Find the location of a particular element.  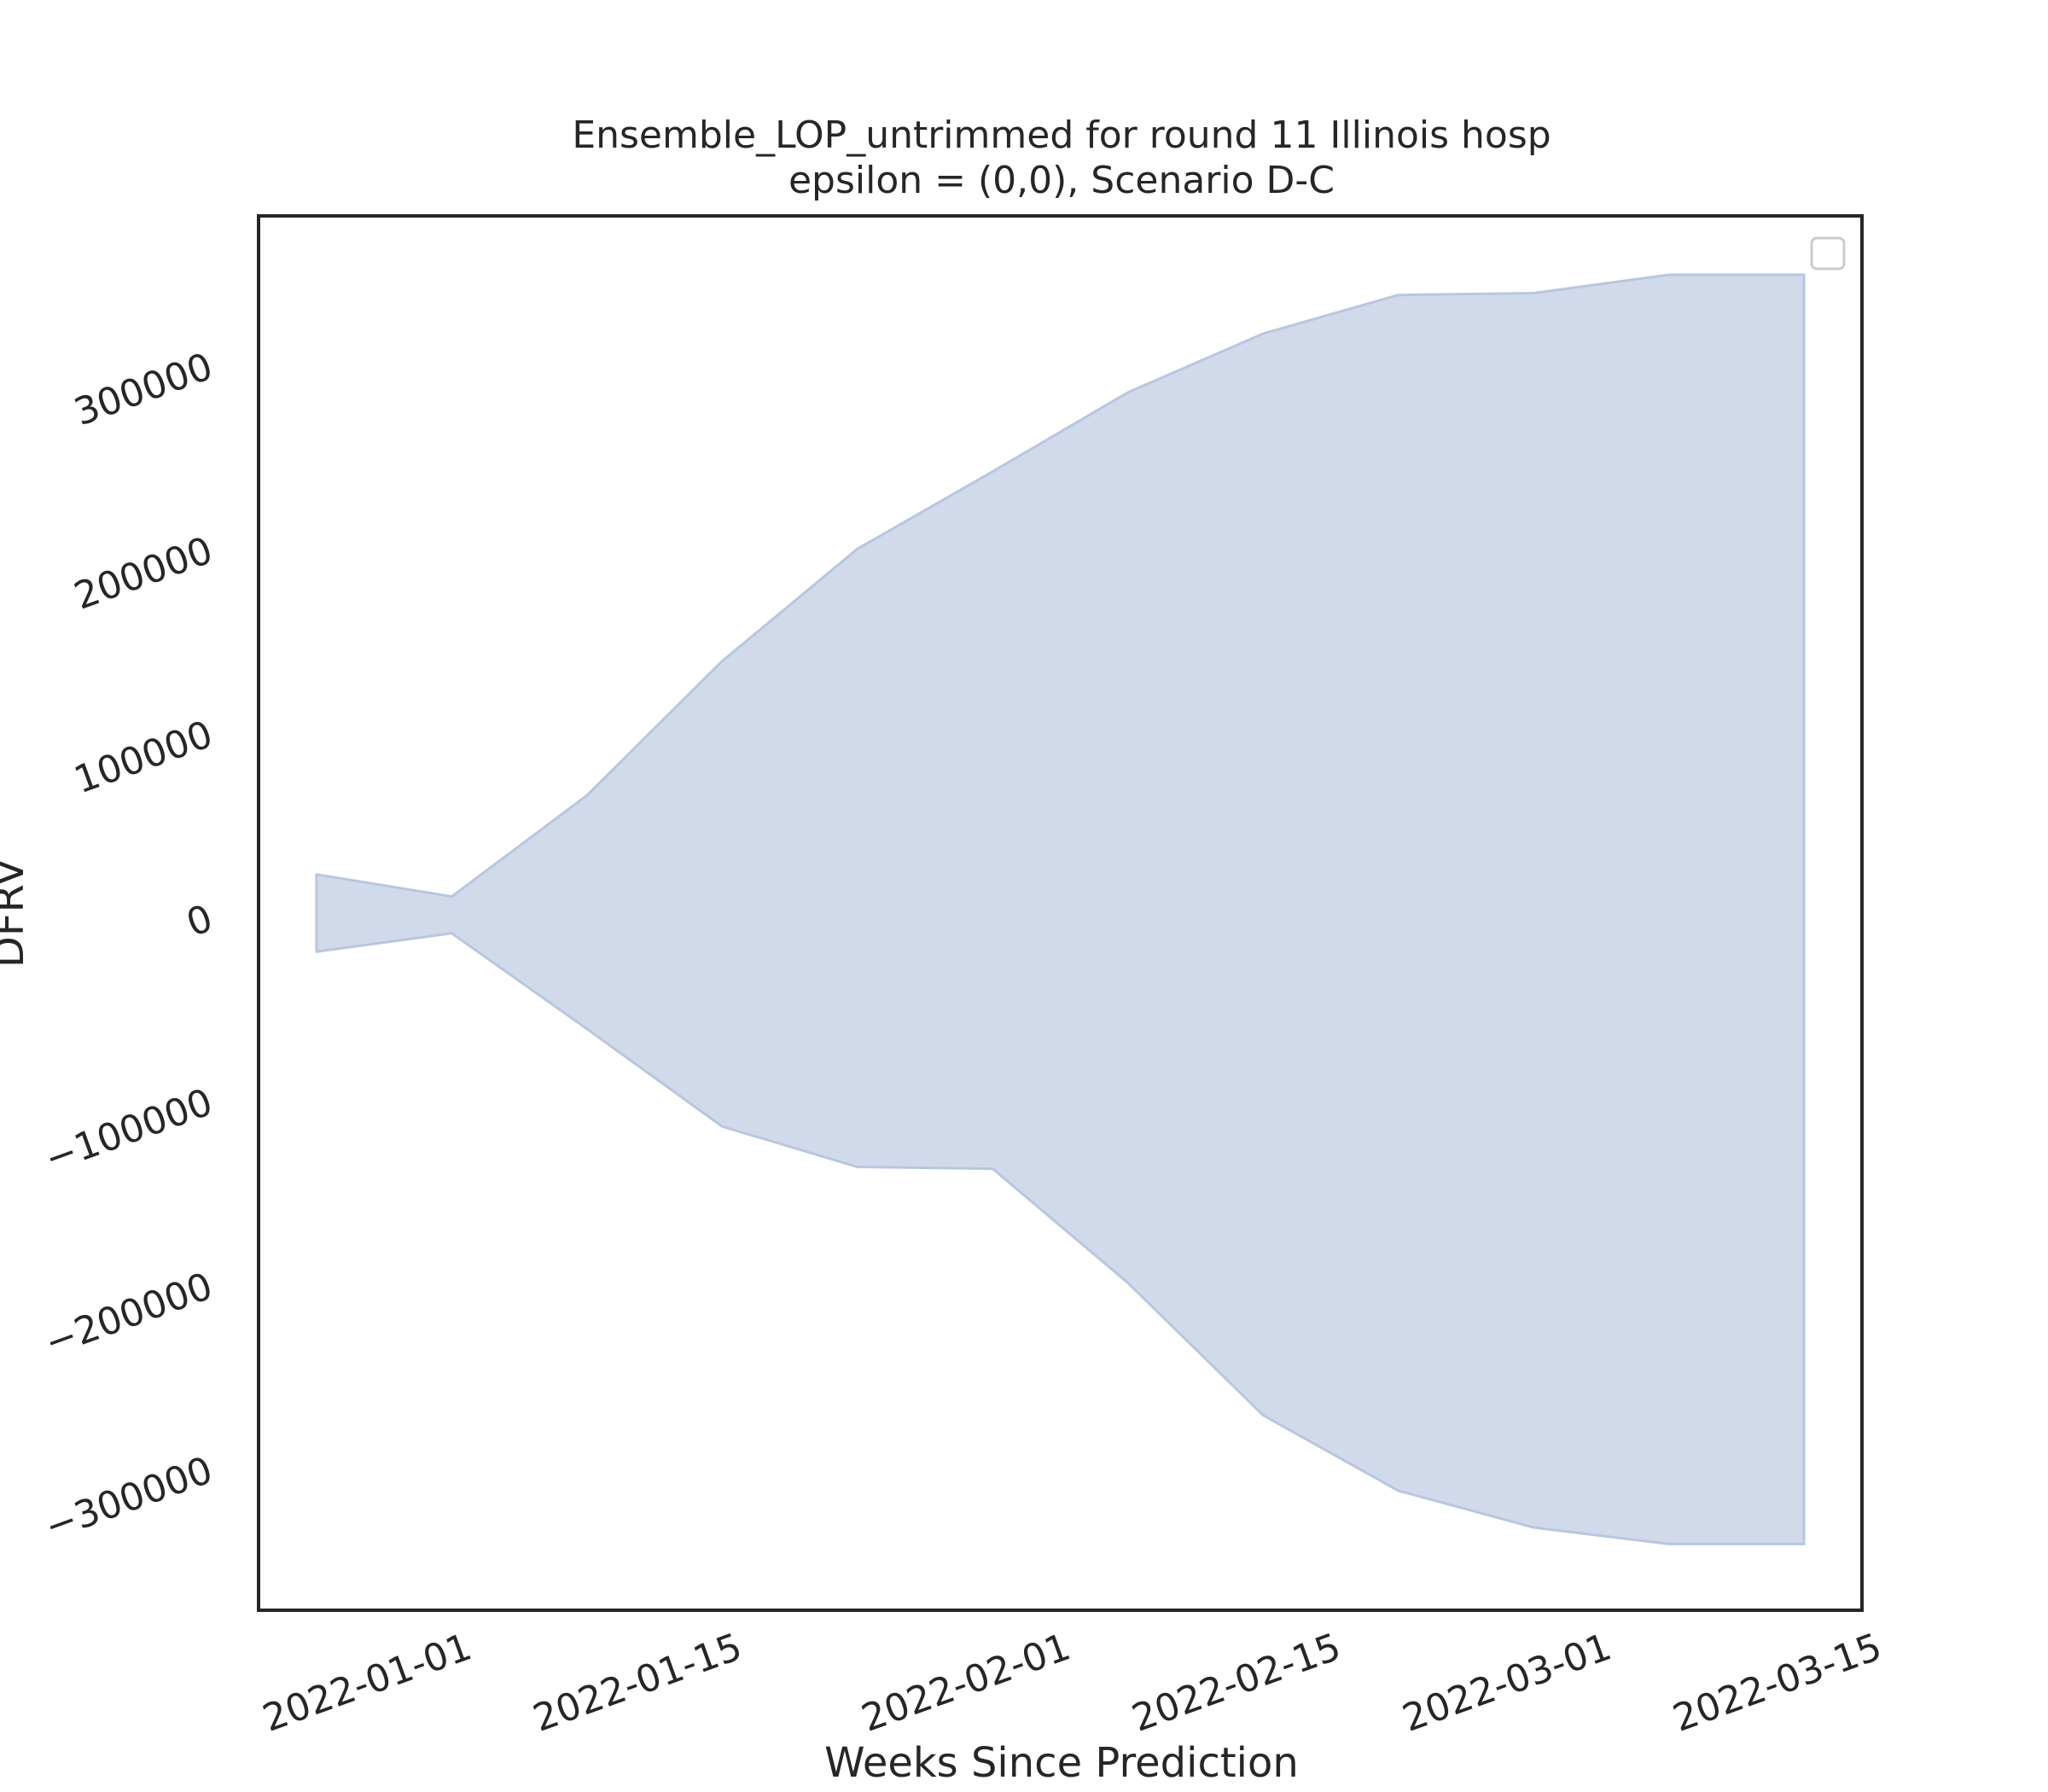

y-axis-label: DFRV is located at coordinates (16, 913).